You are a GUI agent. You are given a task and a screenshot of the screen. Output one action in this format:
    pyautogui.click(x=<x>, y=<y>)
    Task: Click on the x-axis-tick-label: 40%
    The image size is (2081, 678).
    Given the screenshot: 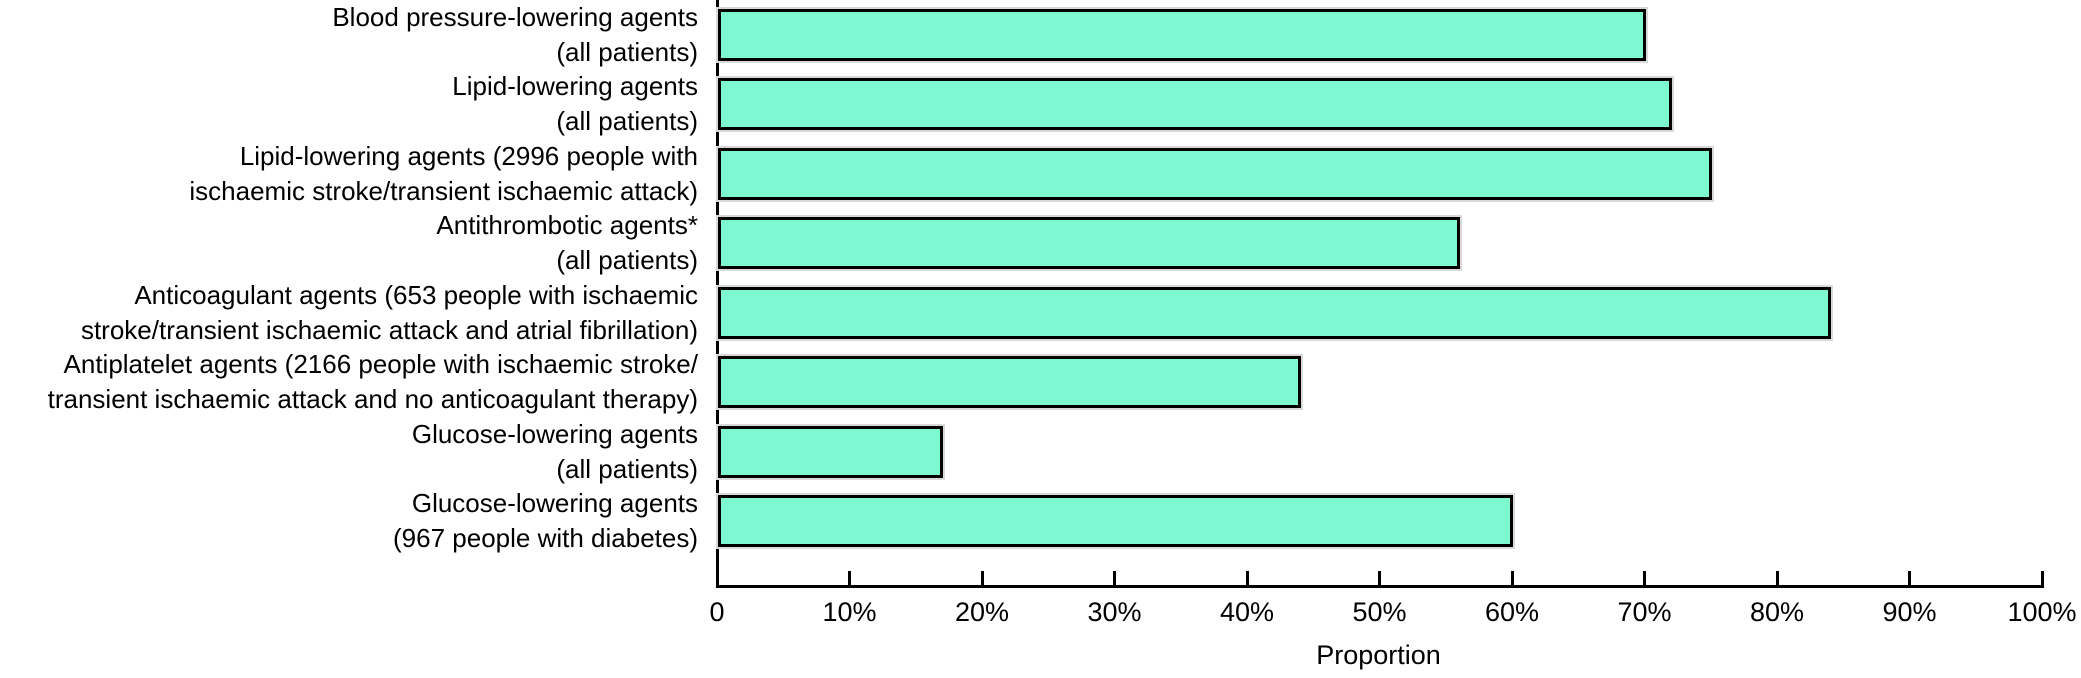 What is the action you would take?
    pyautogui.click(x=1247, y=612)
    